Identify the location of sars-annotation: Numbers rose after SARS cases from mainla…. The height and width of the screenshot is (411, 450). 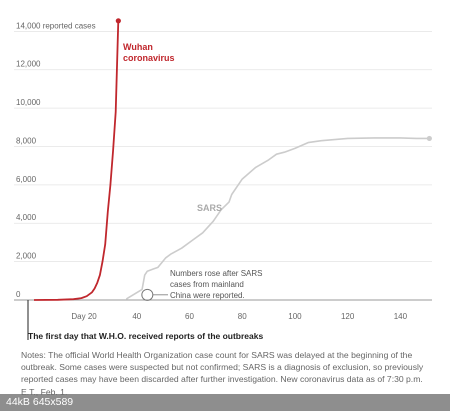
(201, 285).